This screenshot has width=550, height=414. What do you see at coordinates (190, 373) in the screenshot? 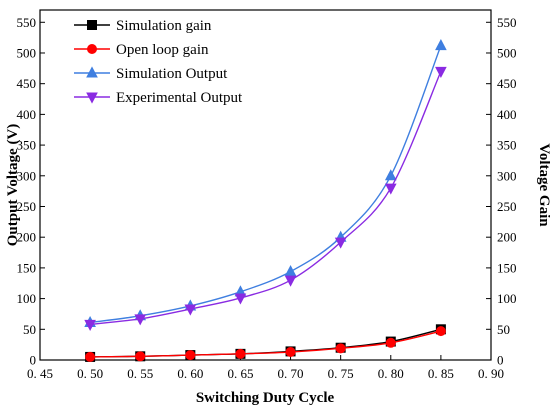
I see `x-tick-label: 0. 60` at bounding box center [190, 373].